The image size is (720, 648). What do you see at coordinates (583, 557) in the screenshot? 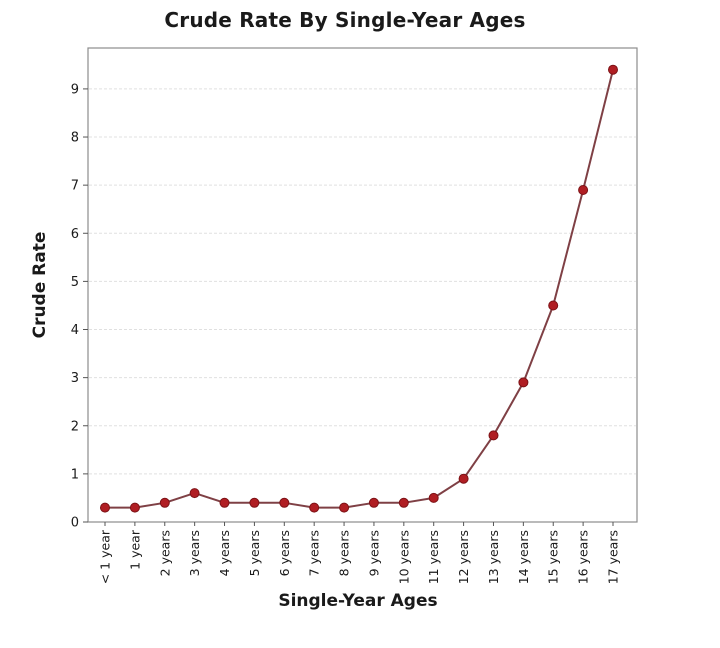
I see `x-tick-label-16: 16 years` at bounding box center [583, 557].